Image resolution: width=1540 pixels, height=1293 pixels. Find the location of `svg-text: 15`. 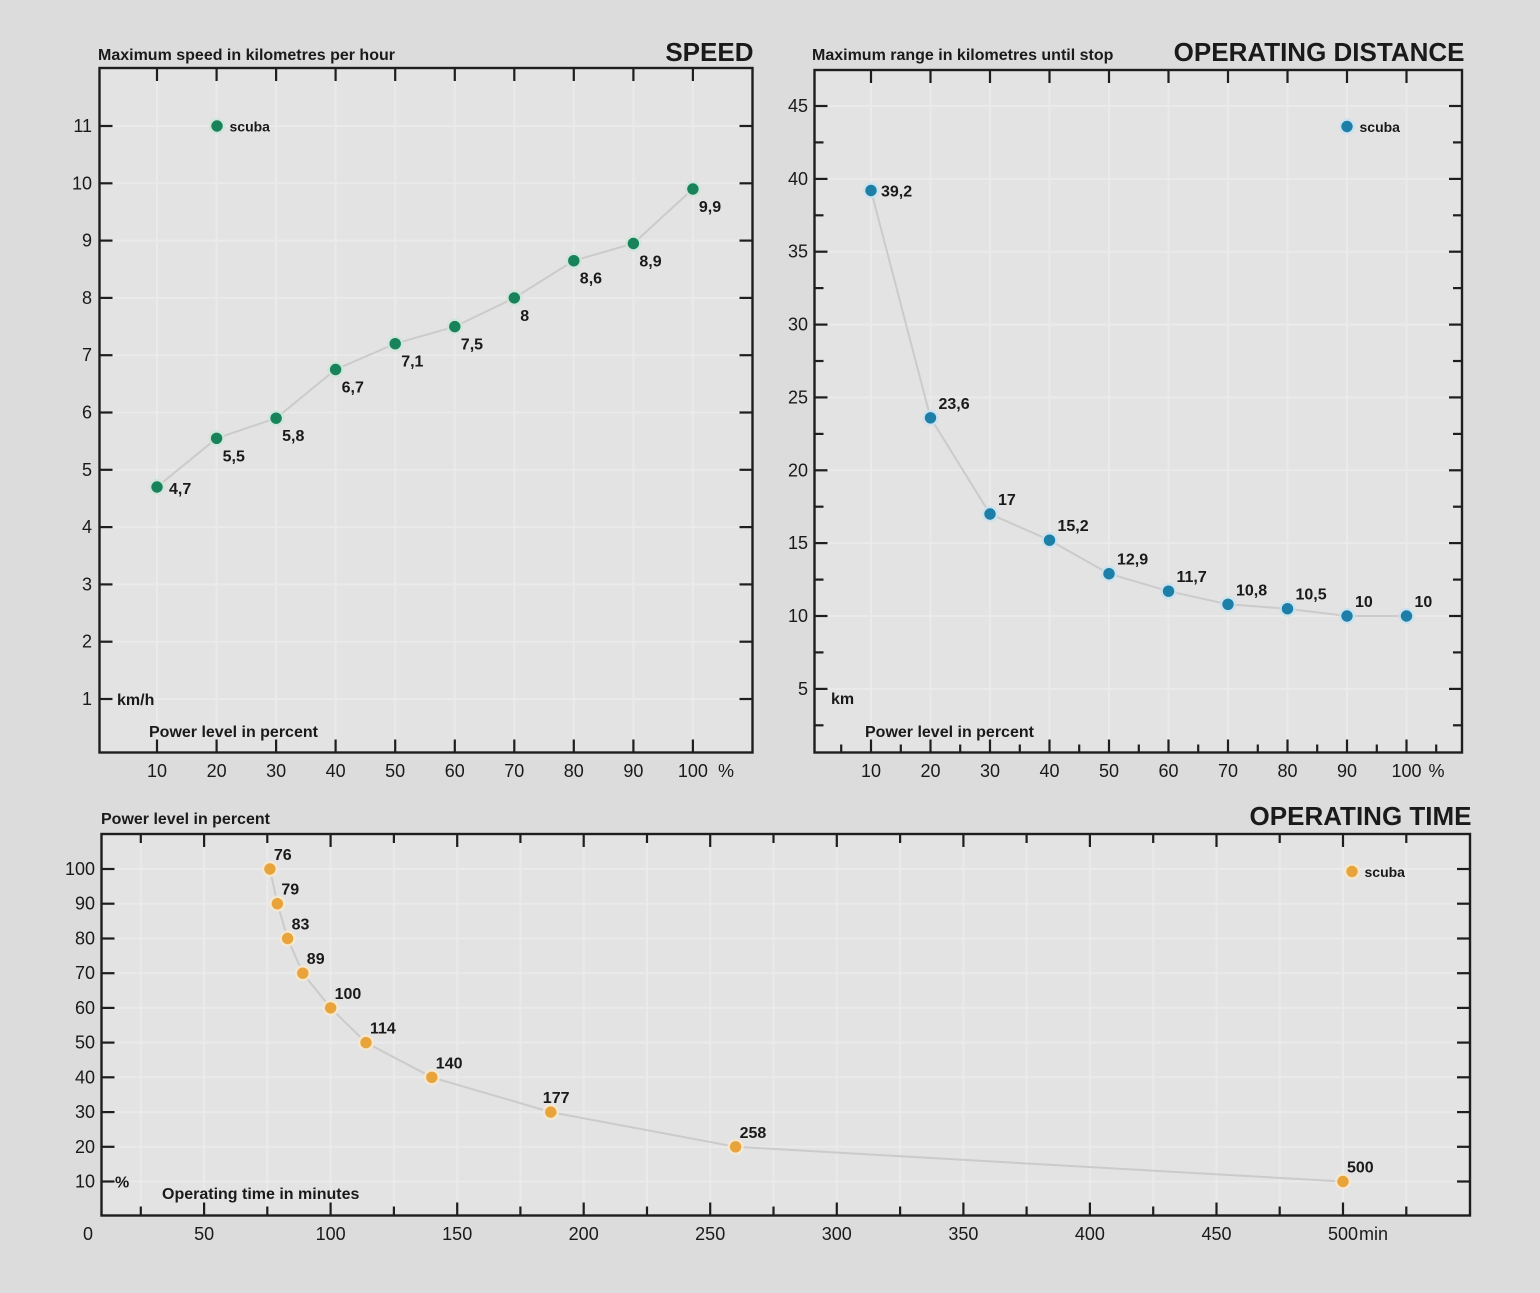

svg-text: 15 is located at coordinates (798, 543).